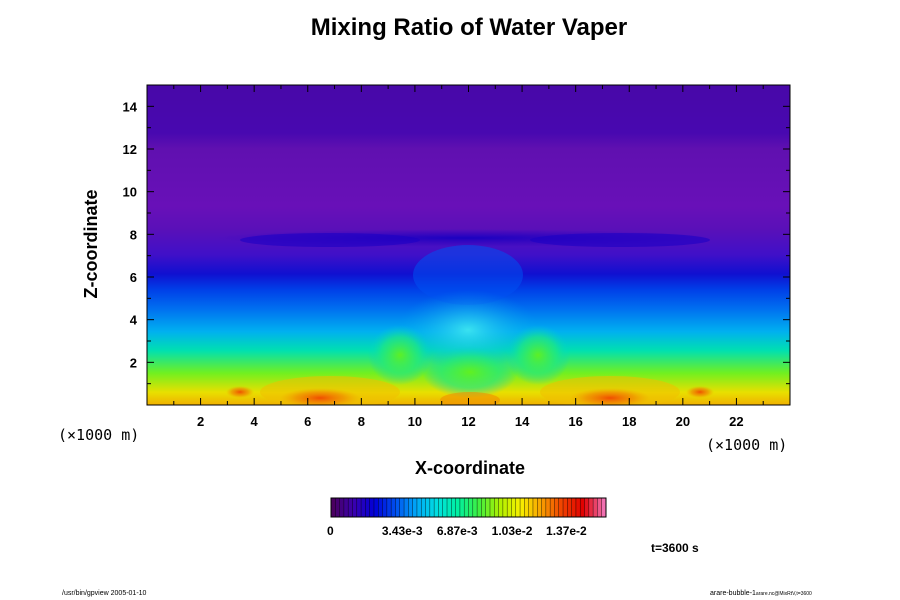  I want to click on x-tick-label-18: 18, so click(629, 421).